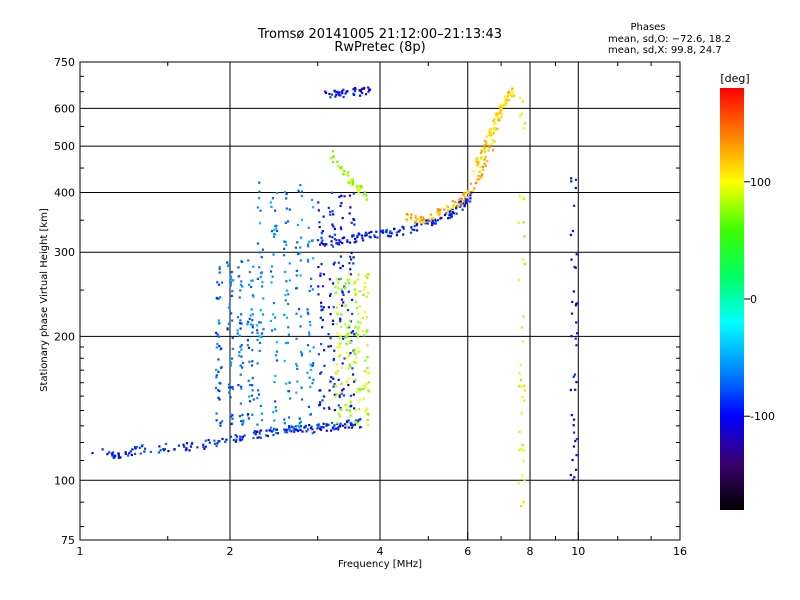 This screenshot has width=800, height=600. What do you see at coordinates (64, 146) in the screenshot?
I see `y-tick-label: 500` at bounding box center [64, 146].